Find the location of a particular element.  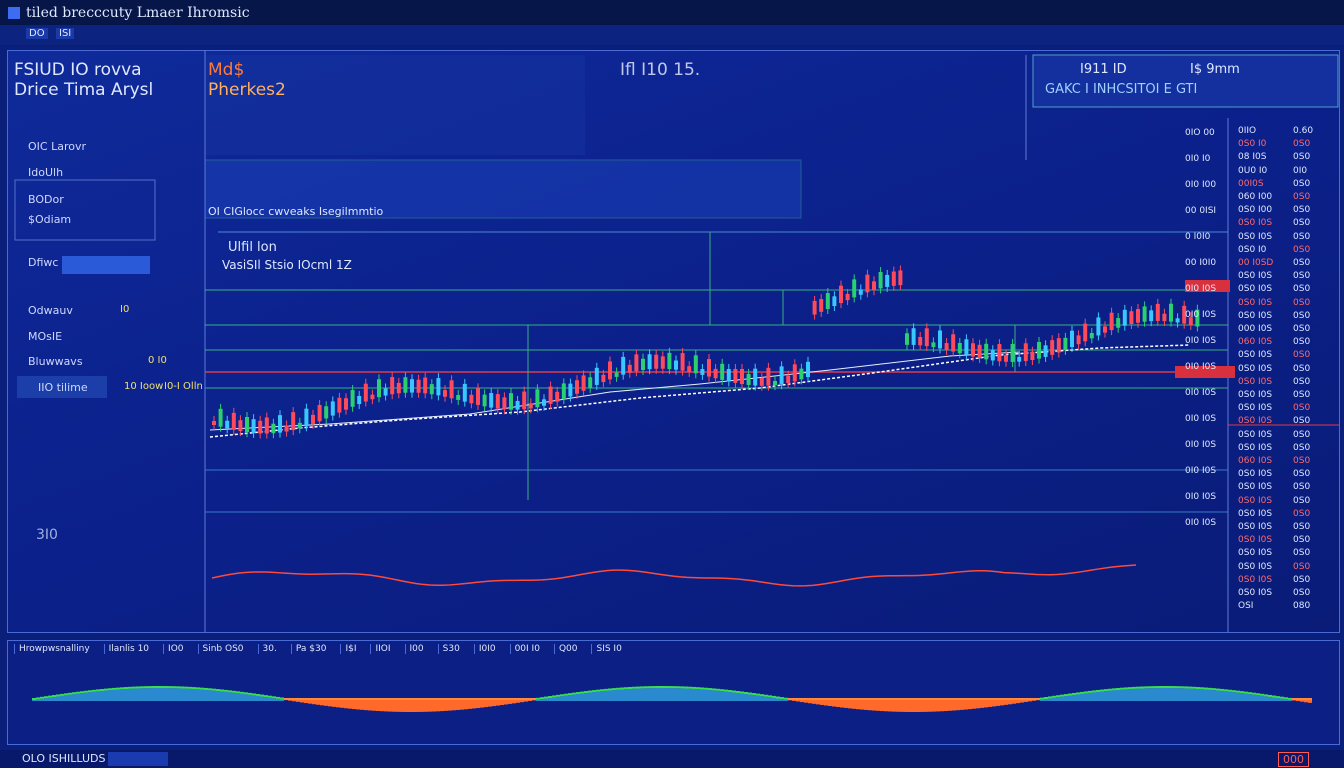

status-box is located at coordinates (138, 759).